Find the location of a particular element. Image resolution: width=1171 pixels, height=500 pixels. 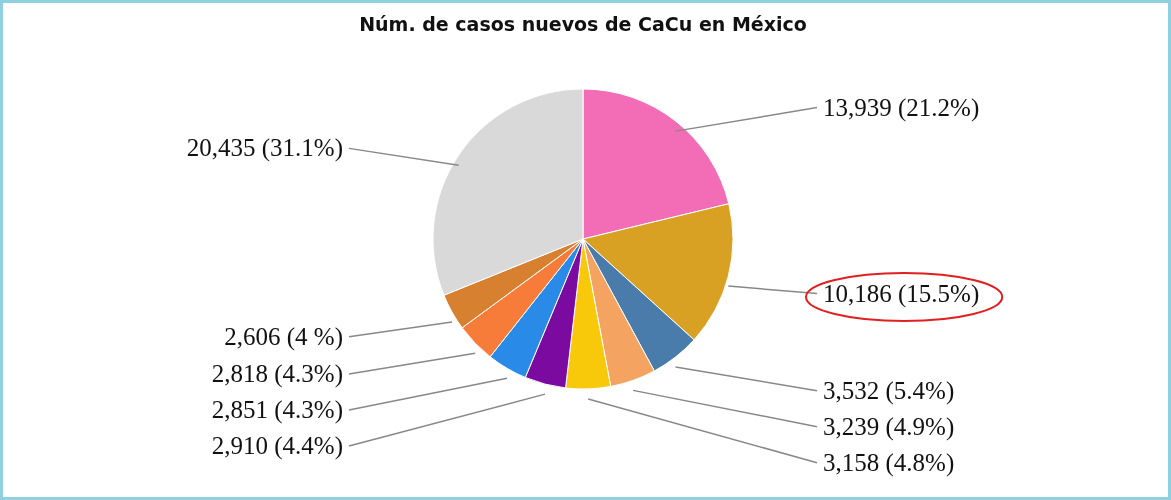

data-label: 13,939 (21.2%) is located at coordinates (901, 107).